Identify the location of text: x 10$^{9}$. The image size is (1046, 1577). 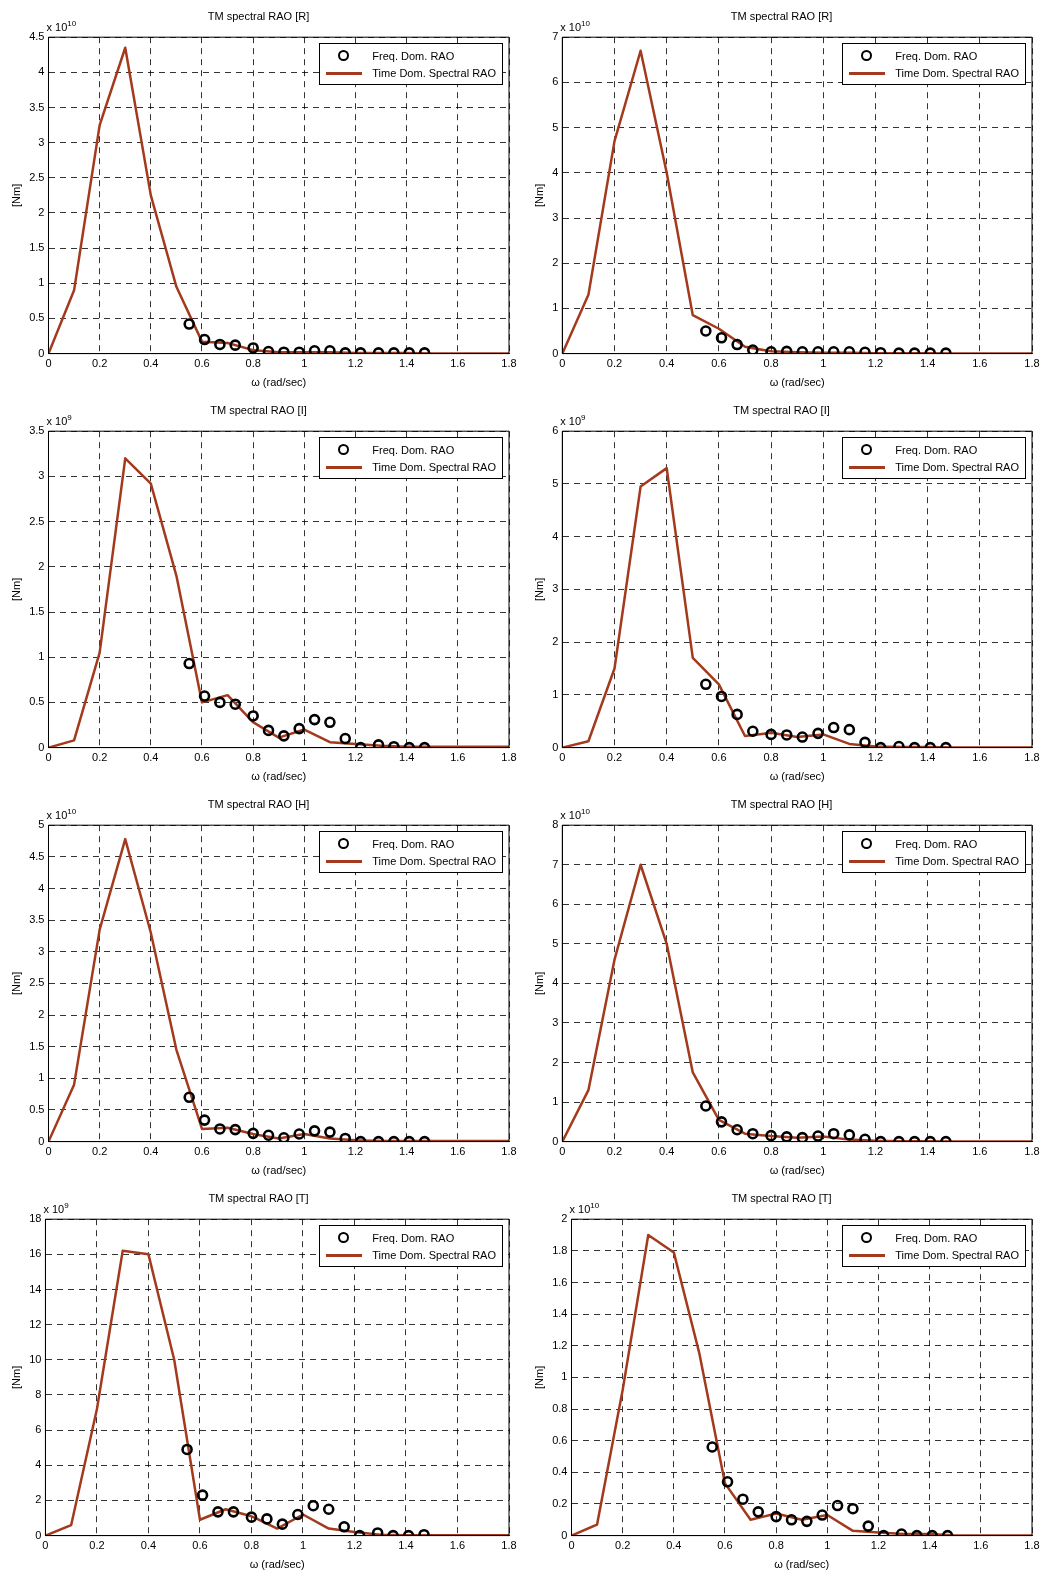
(59, 420).